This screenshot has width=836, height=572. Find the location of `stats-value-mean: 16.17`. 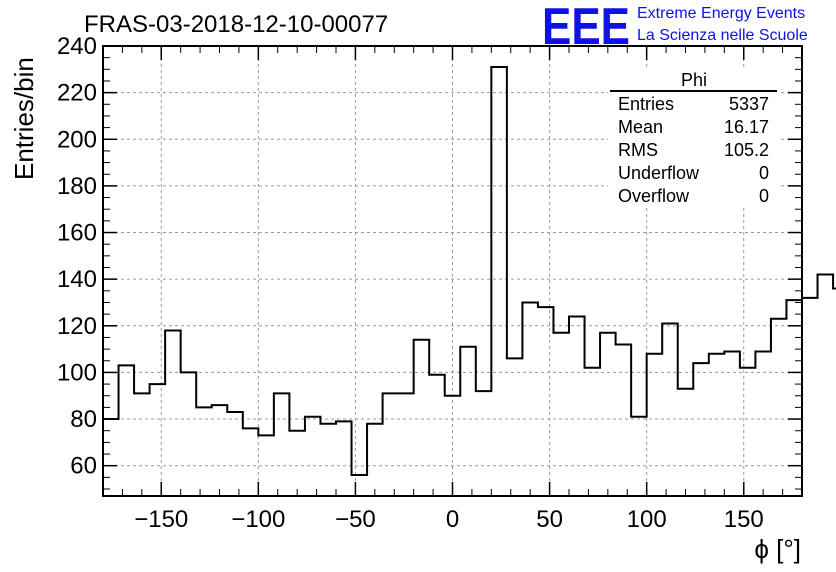

stats-value-mean: 16.17 is located at coordinates (746, 127).